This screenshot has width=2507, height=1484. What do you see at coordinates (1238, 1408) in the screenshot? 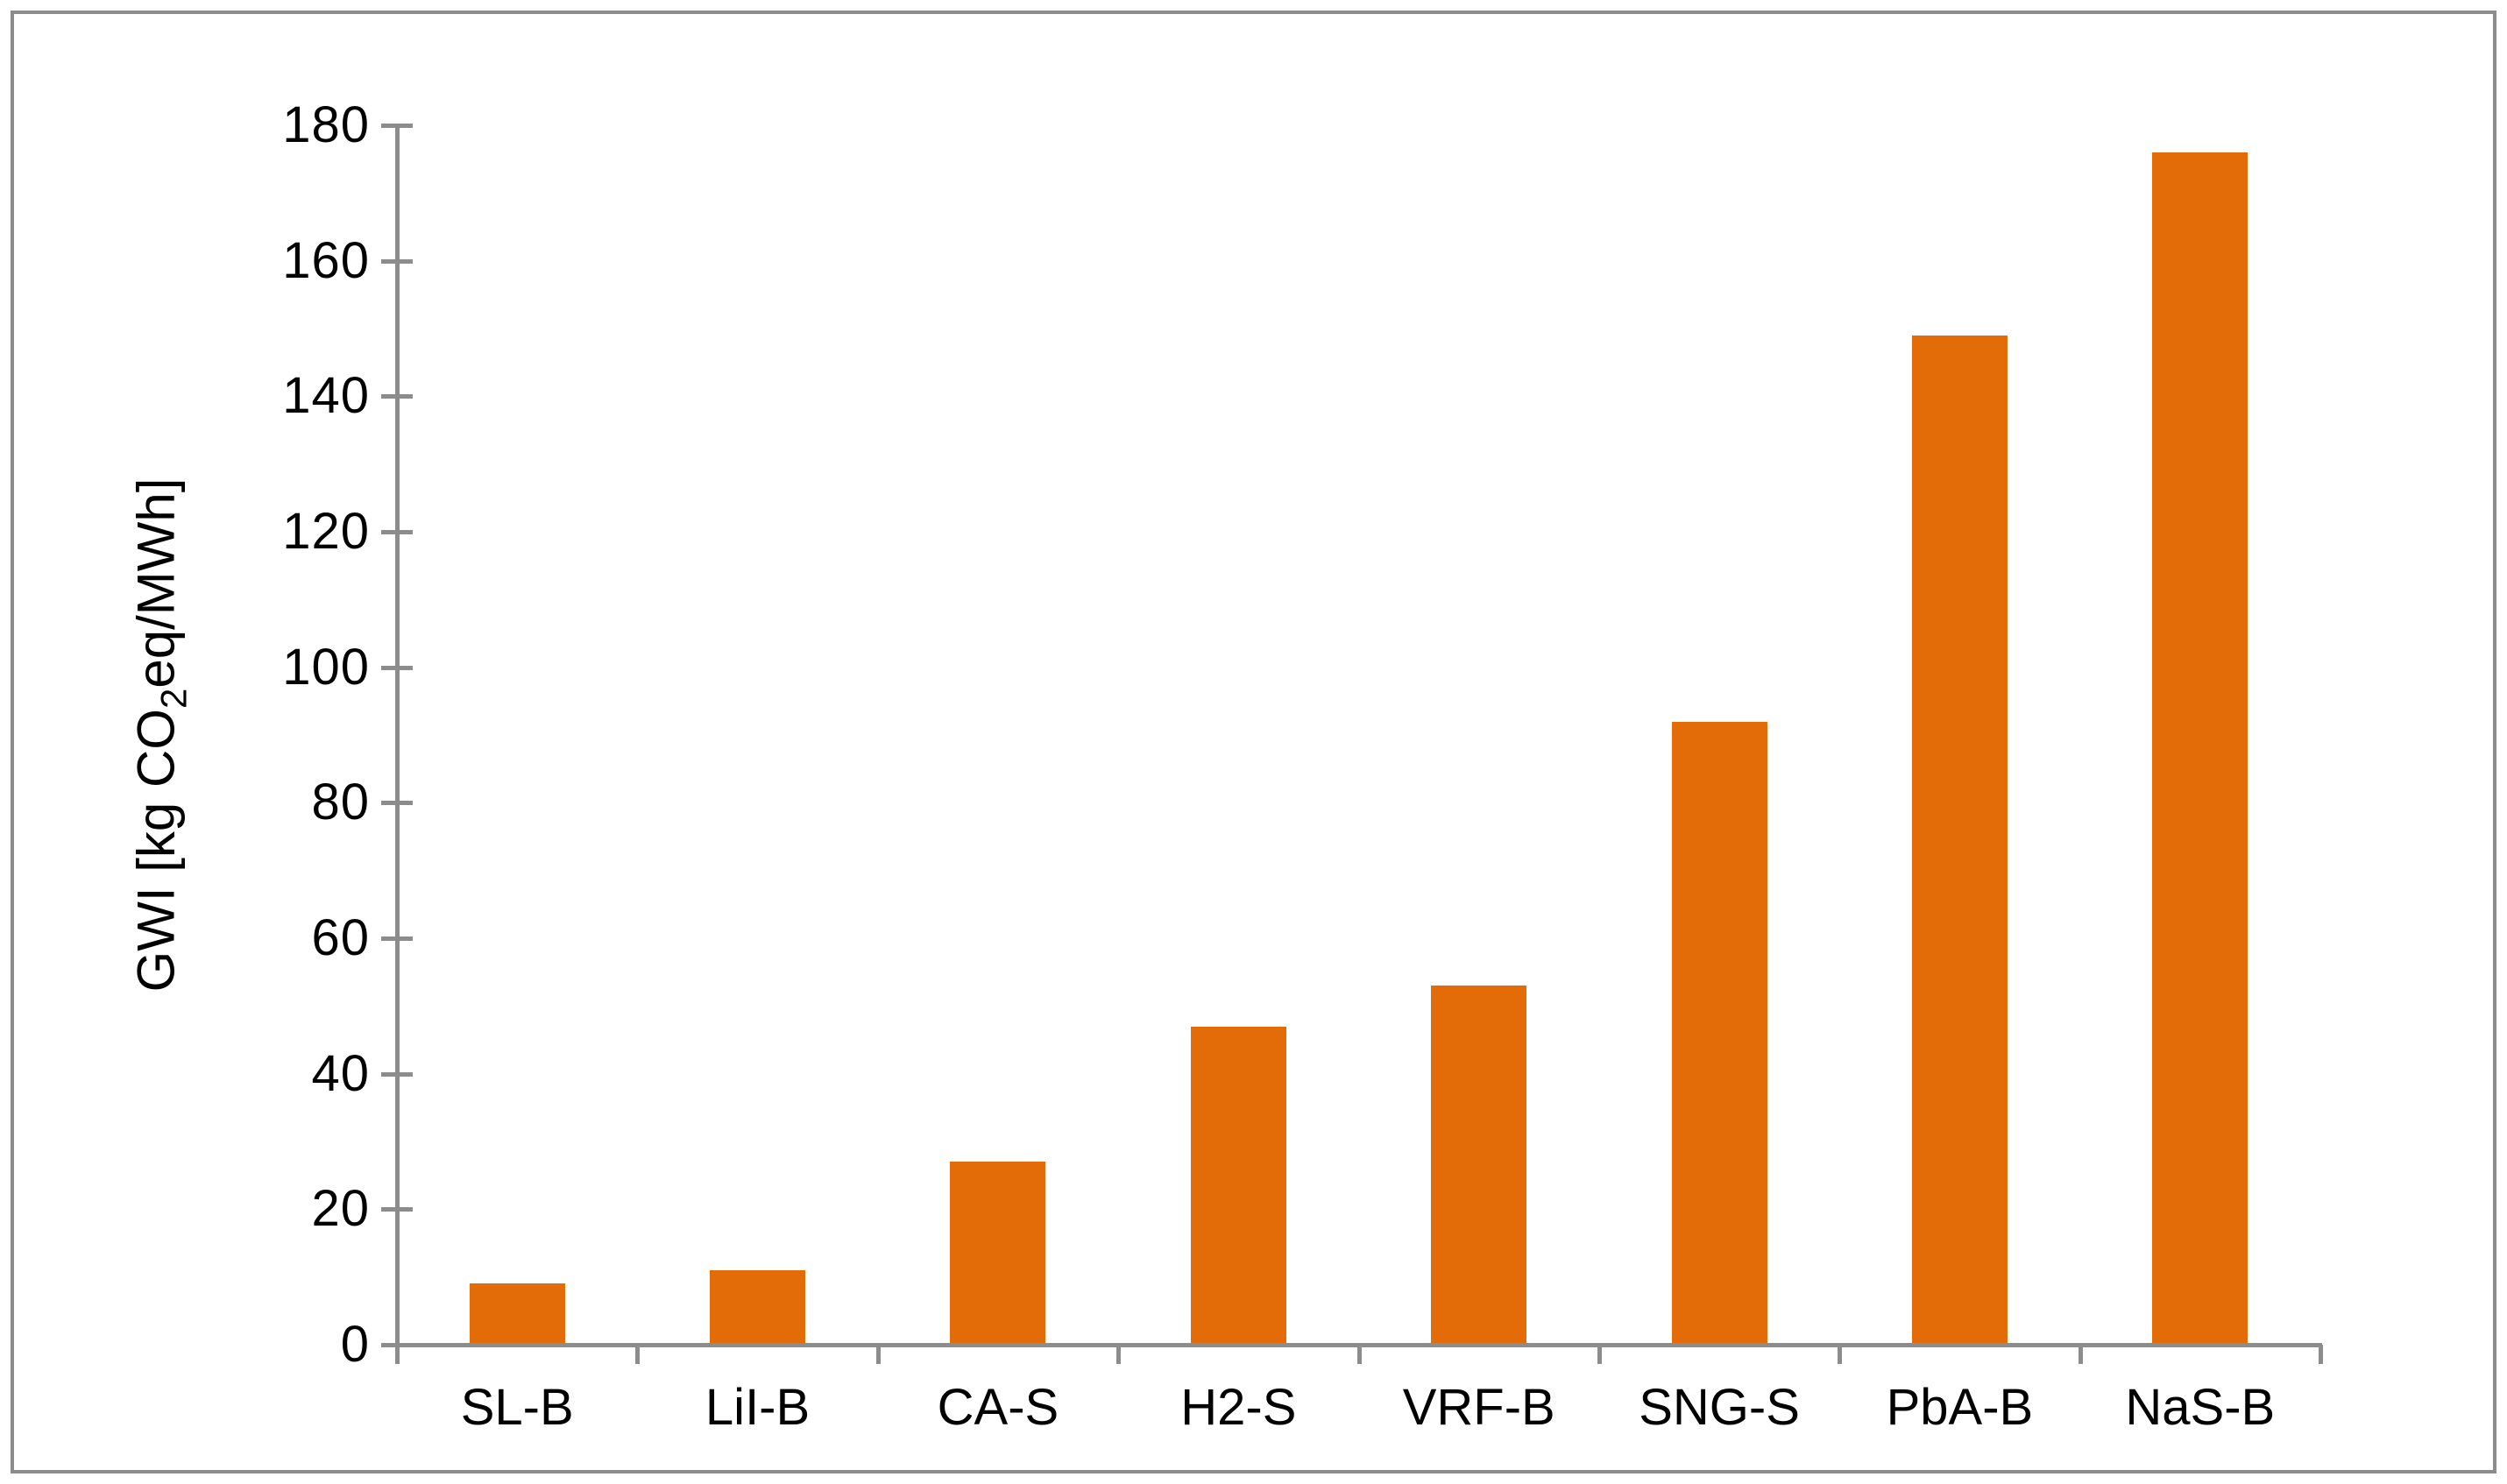
I see `x-category-label: H2-S` at bounding box center [1238, 1408].